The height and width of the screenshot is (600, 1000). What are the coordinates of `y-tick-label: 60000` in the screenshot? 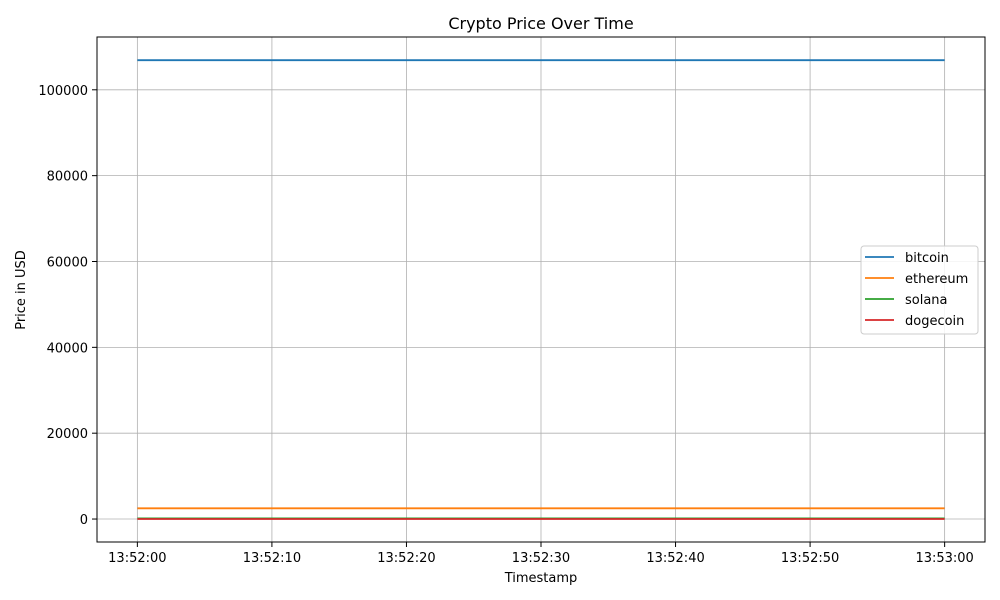 It's located at (67, 262).